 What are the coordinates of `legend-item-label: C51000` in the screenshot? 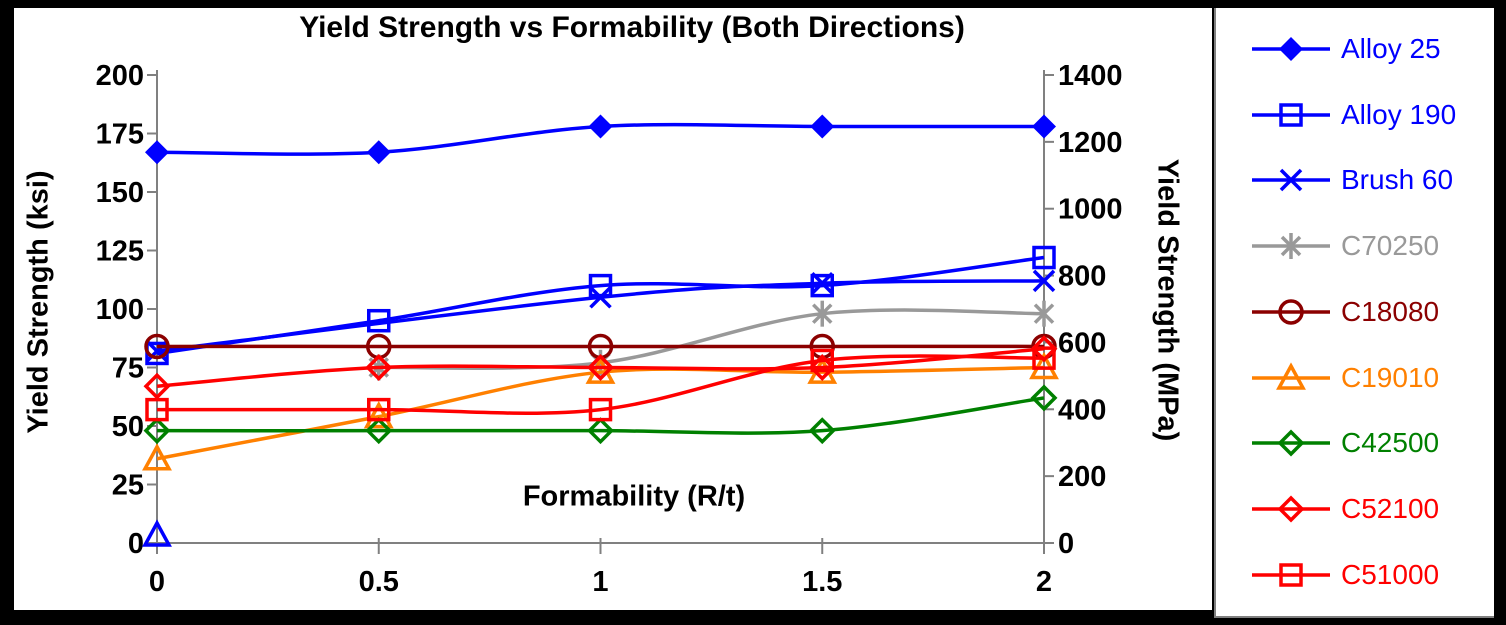 It's located at (1390, 574).